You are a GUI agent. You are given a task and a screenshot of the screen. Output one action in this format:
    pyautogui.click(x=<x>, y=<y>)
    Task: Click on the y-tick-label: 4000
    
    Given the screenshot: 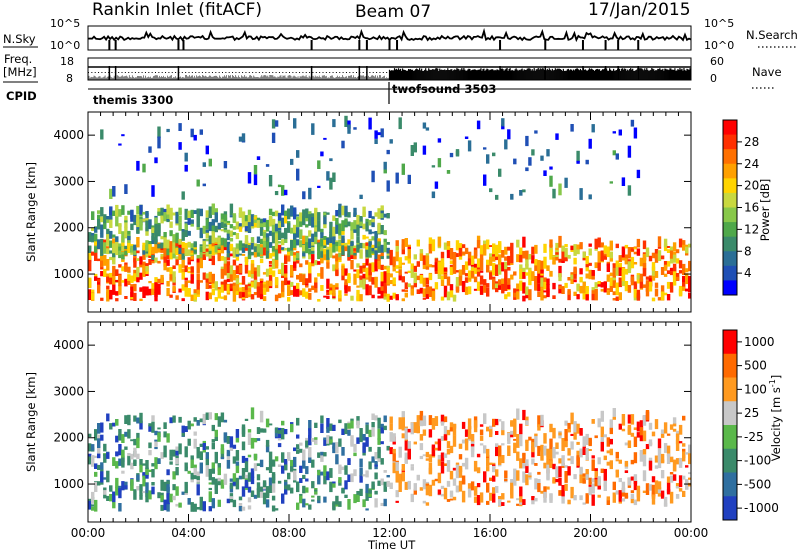 What is the action you would take?
    pyautogui.click(x=68, y=345)
    